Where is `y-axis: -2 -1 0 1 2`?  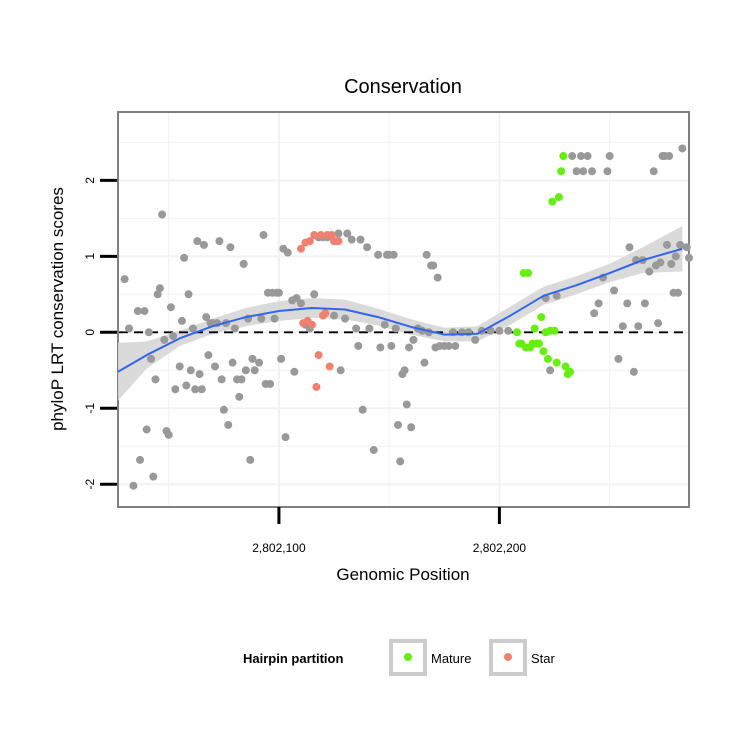 y-axis: -2 -1 0 1 2 is located at coordinates (100, 333).